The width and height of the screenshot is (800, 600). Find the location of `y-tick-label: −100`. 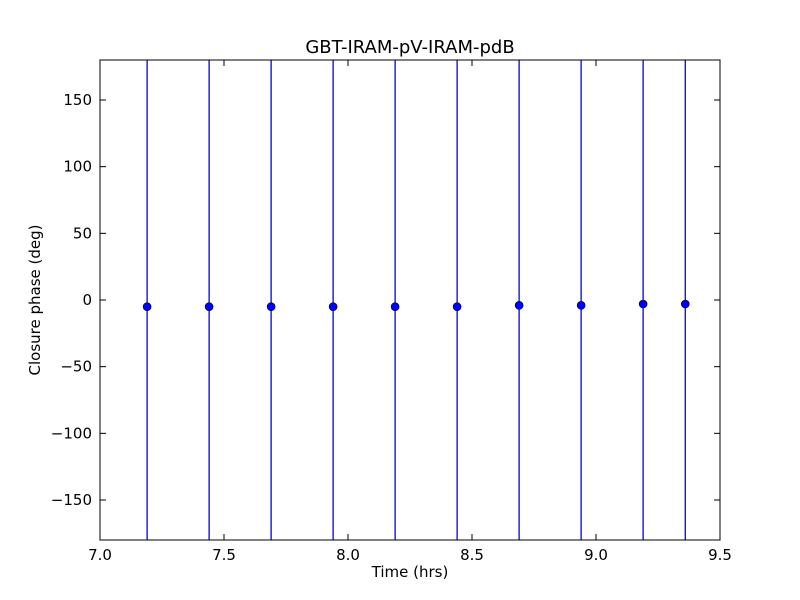

y-tick-label: −100 is located at coordinates (71, 433).